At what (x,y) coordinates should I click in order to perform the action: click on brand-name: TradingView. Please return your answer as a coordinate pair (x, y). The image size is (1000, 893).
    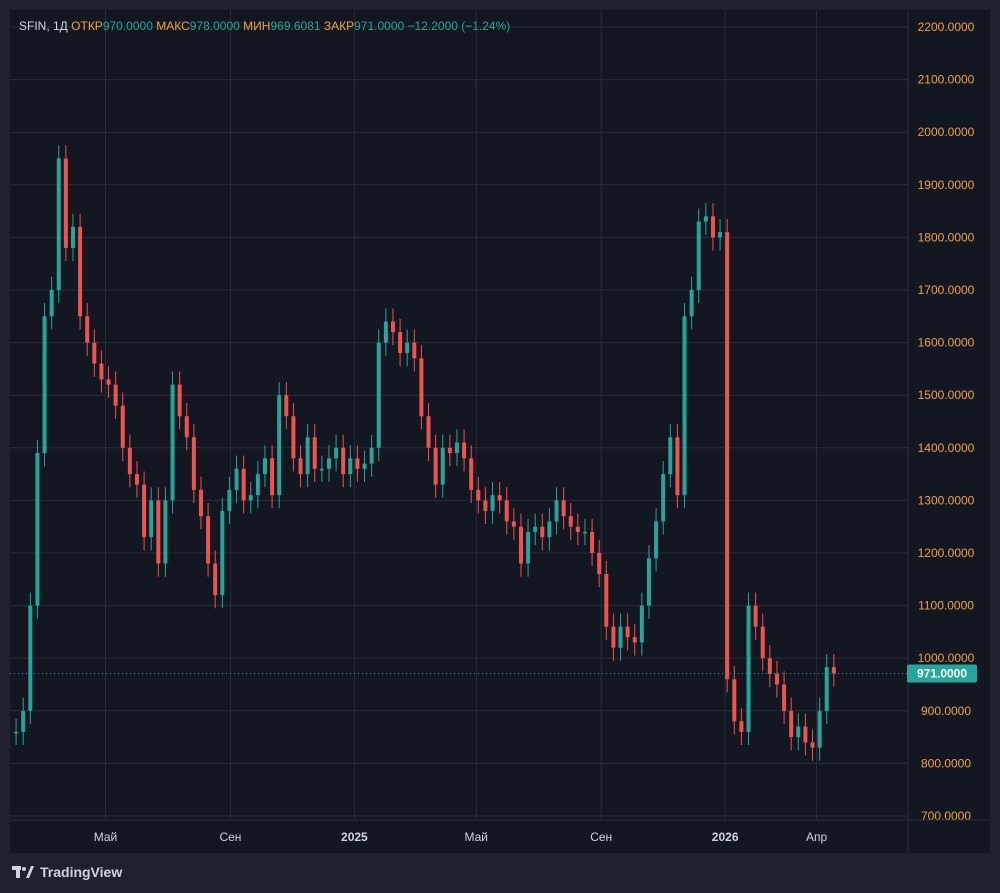
    Looking at the image, I should click on (81, 872).